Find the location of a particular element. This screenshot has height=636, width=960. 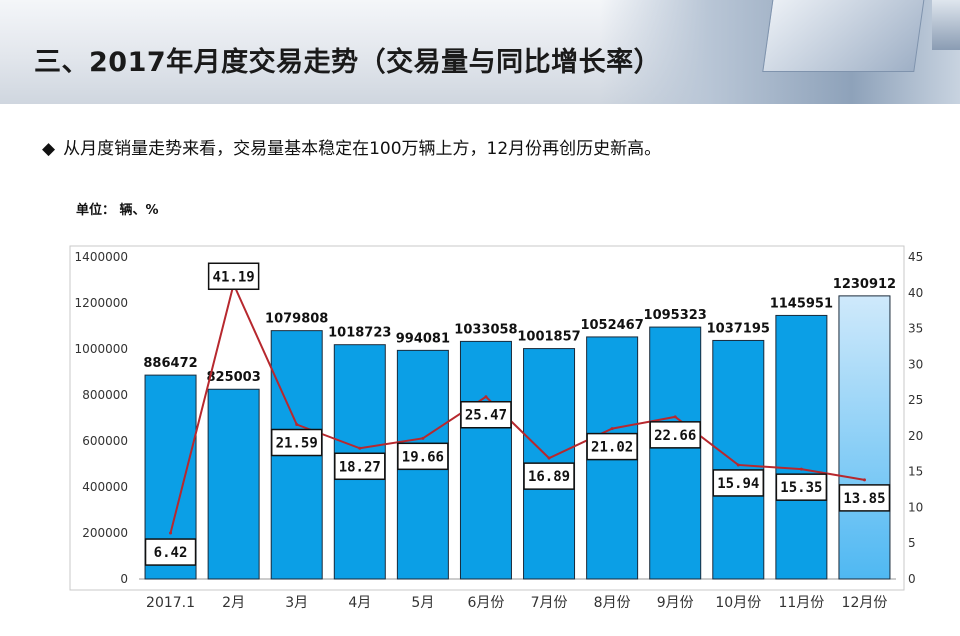

right-axis-tick-label: 15 is located at coordinates (915, 472).